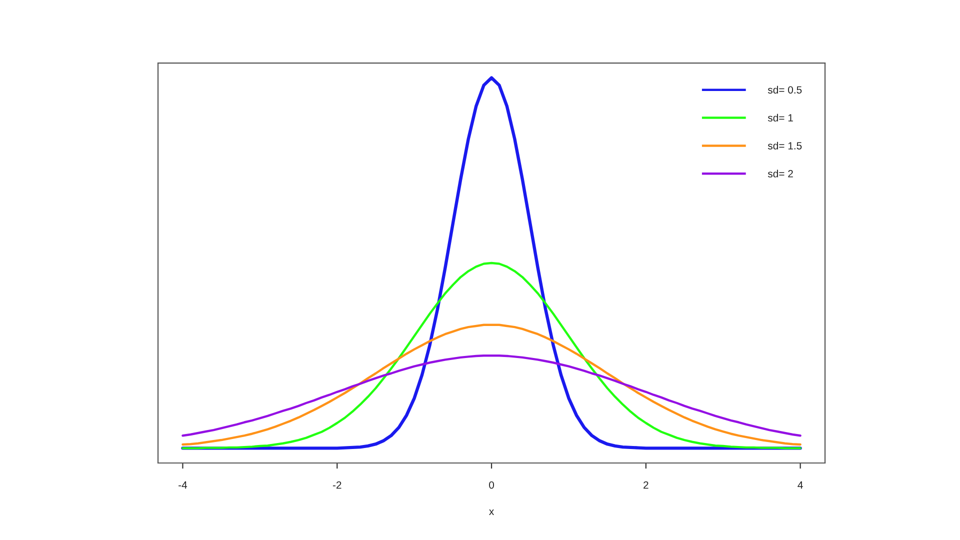 The width and height of the screenshot is (960, 540). I want to click on x-tick-label: 0, so click(491, 485).